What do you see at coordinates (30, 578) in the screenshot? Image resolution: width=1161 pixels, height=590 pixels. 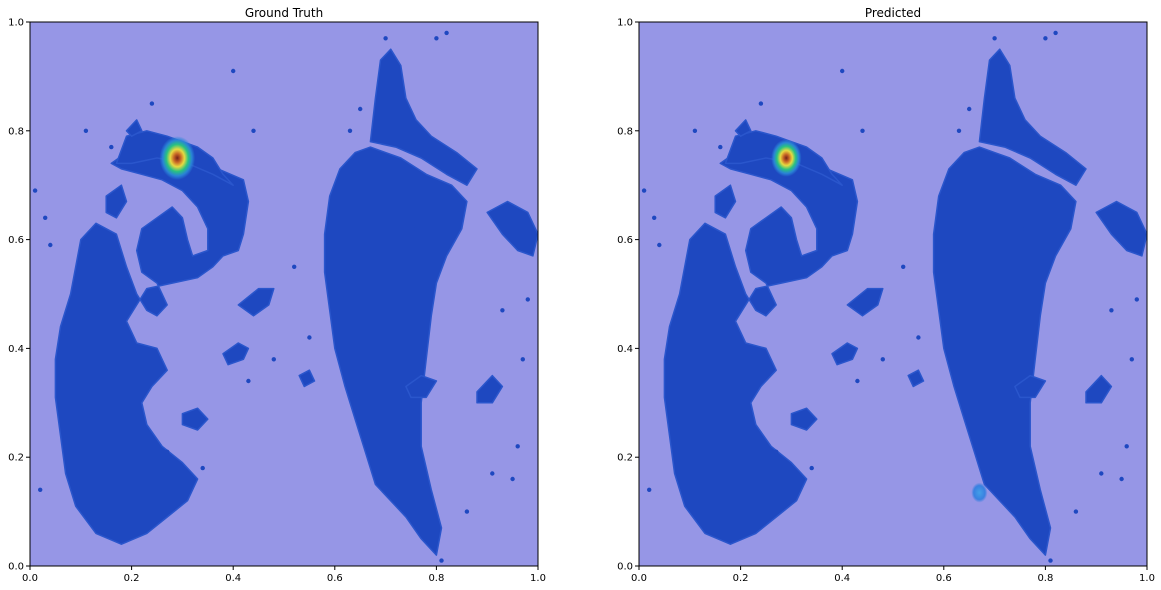 I see `x-tick-label: 0.0` at bounding box center [30, 578].